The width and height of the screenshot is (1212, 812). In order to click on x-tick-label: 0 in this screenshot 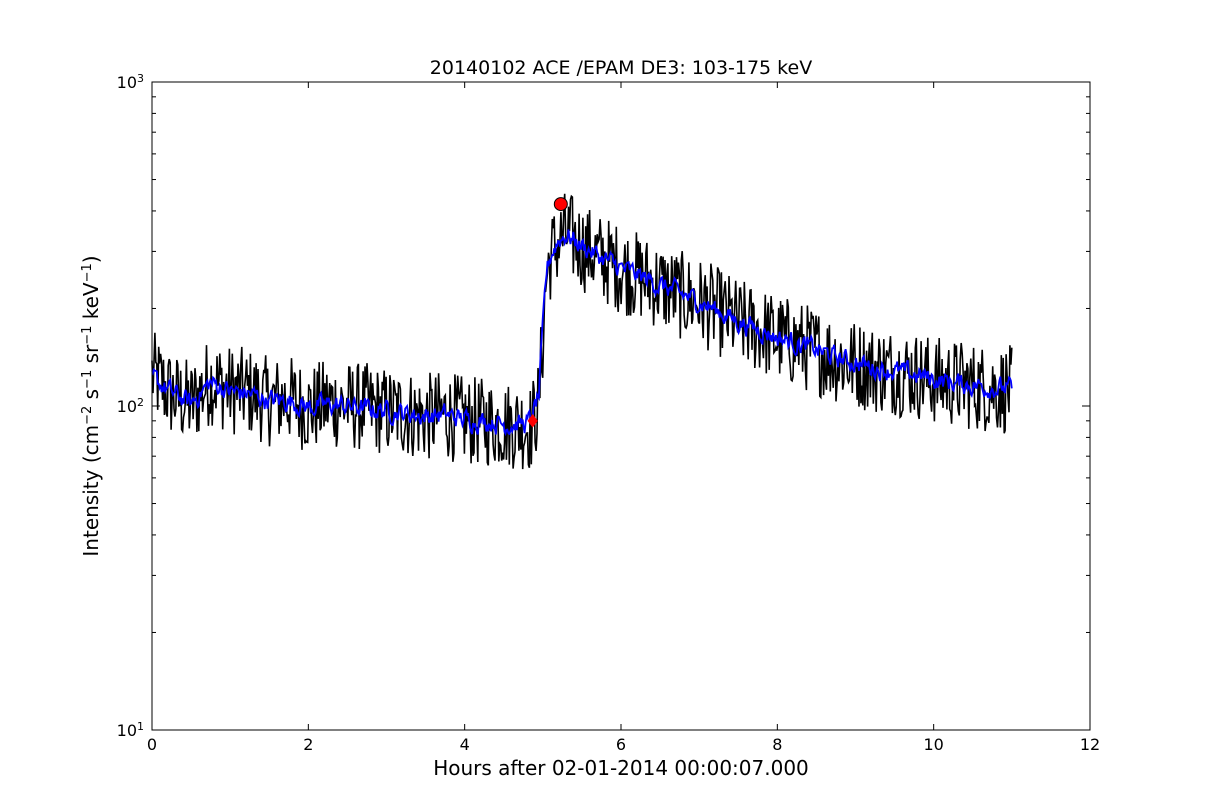, I will do `click(152, 744)`.